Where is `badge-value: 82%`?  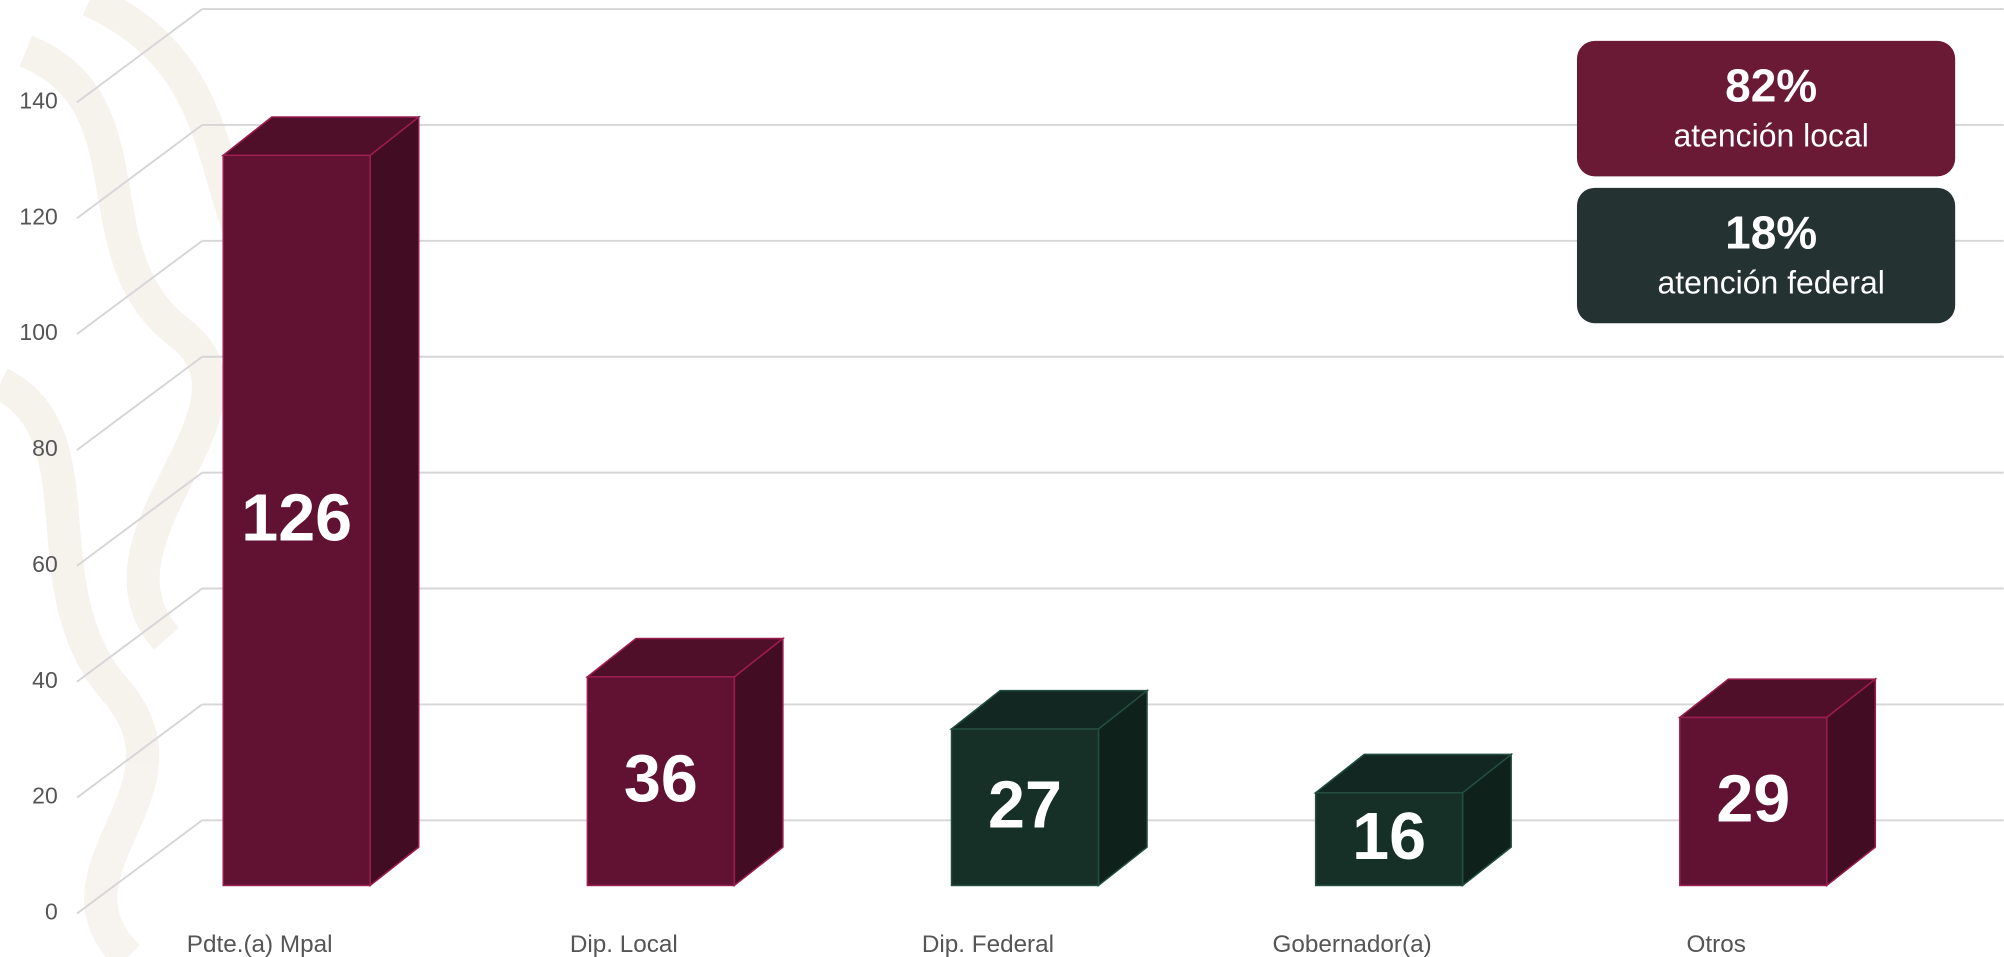
badge-value: 82% is located at coordinates (1771, 86).